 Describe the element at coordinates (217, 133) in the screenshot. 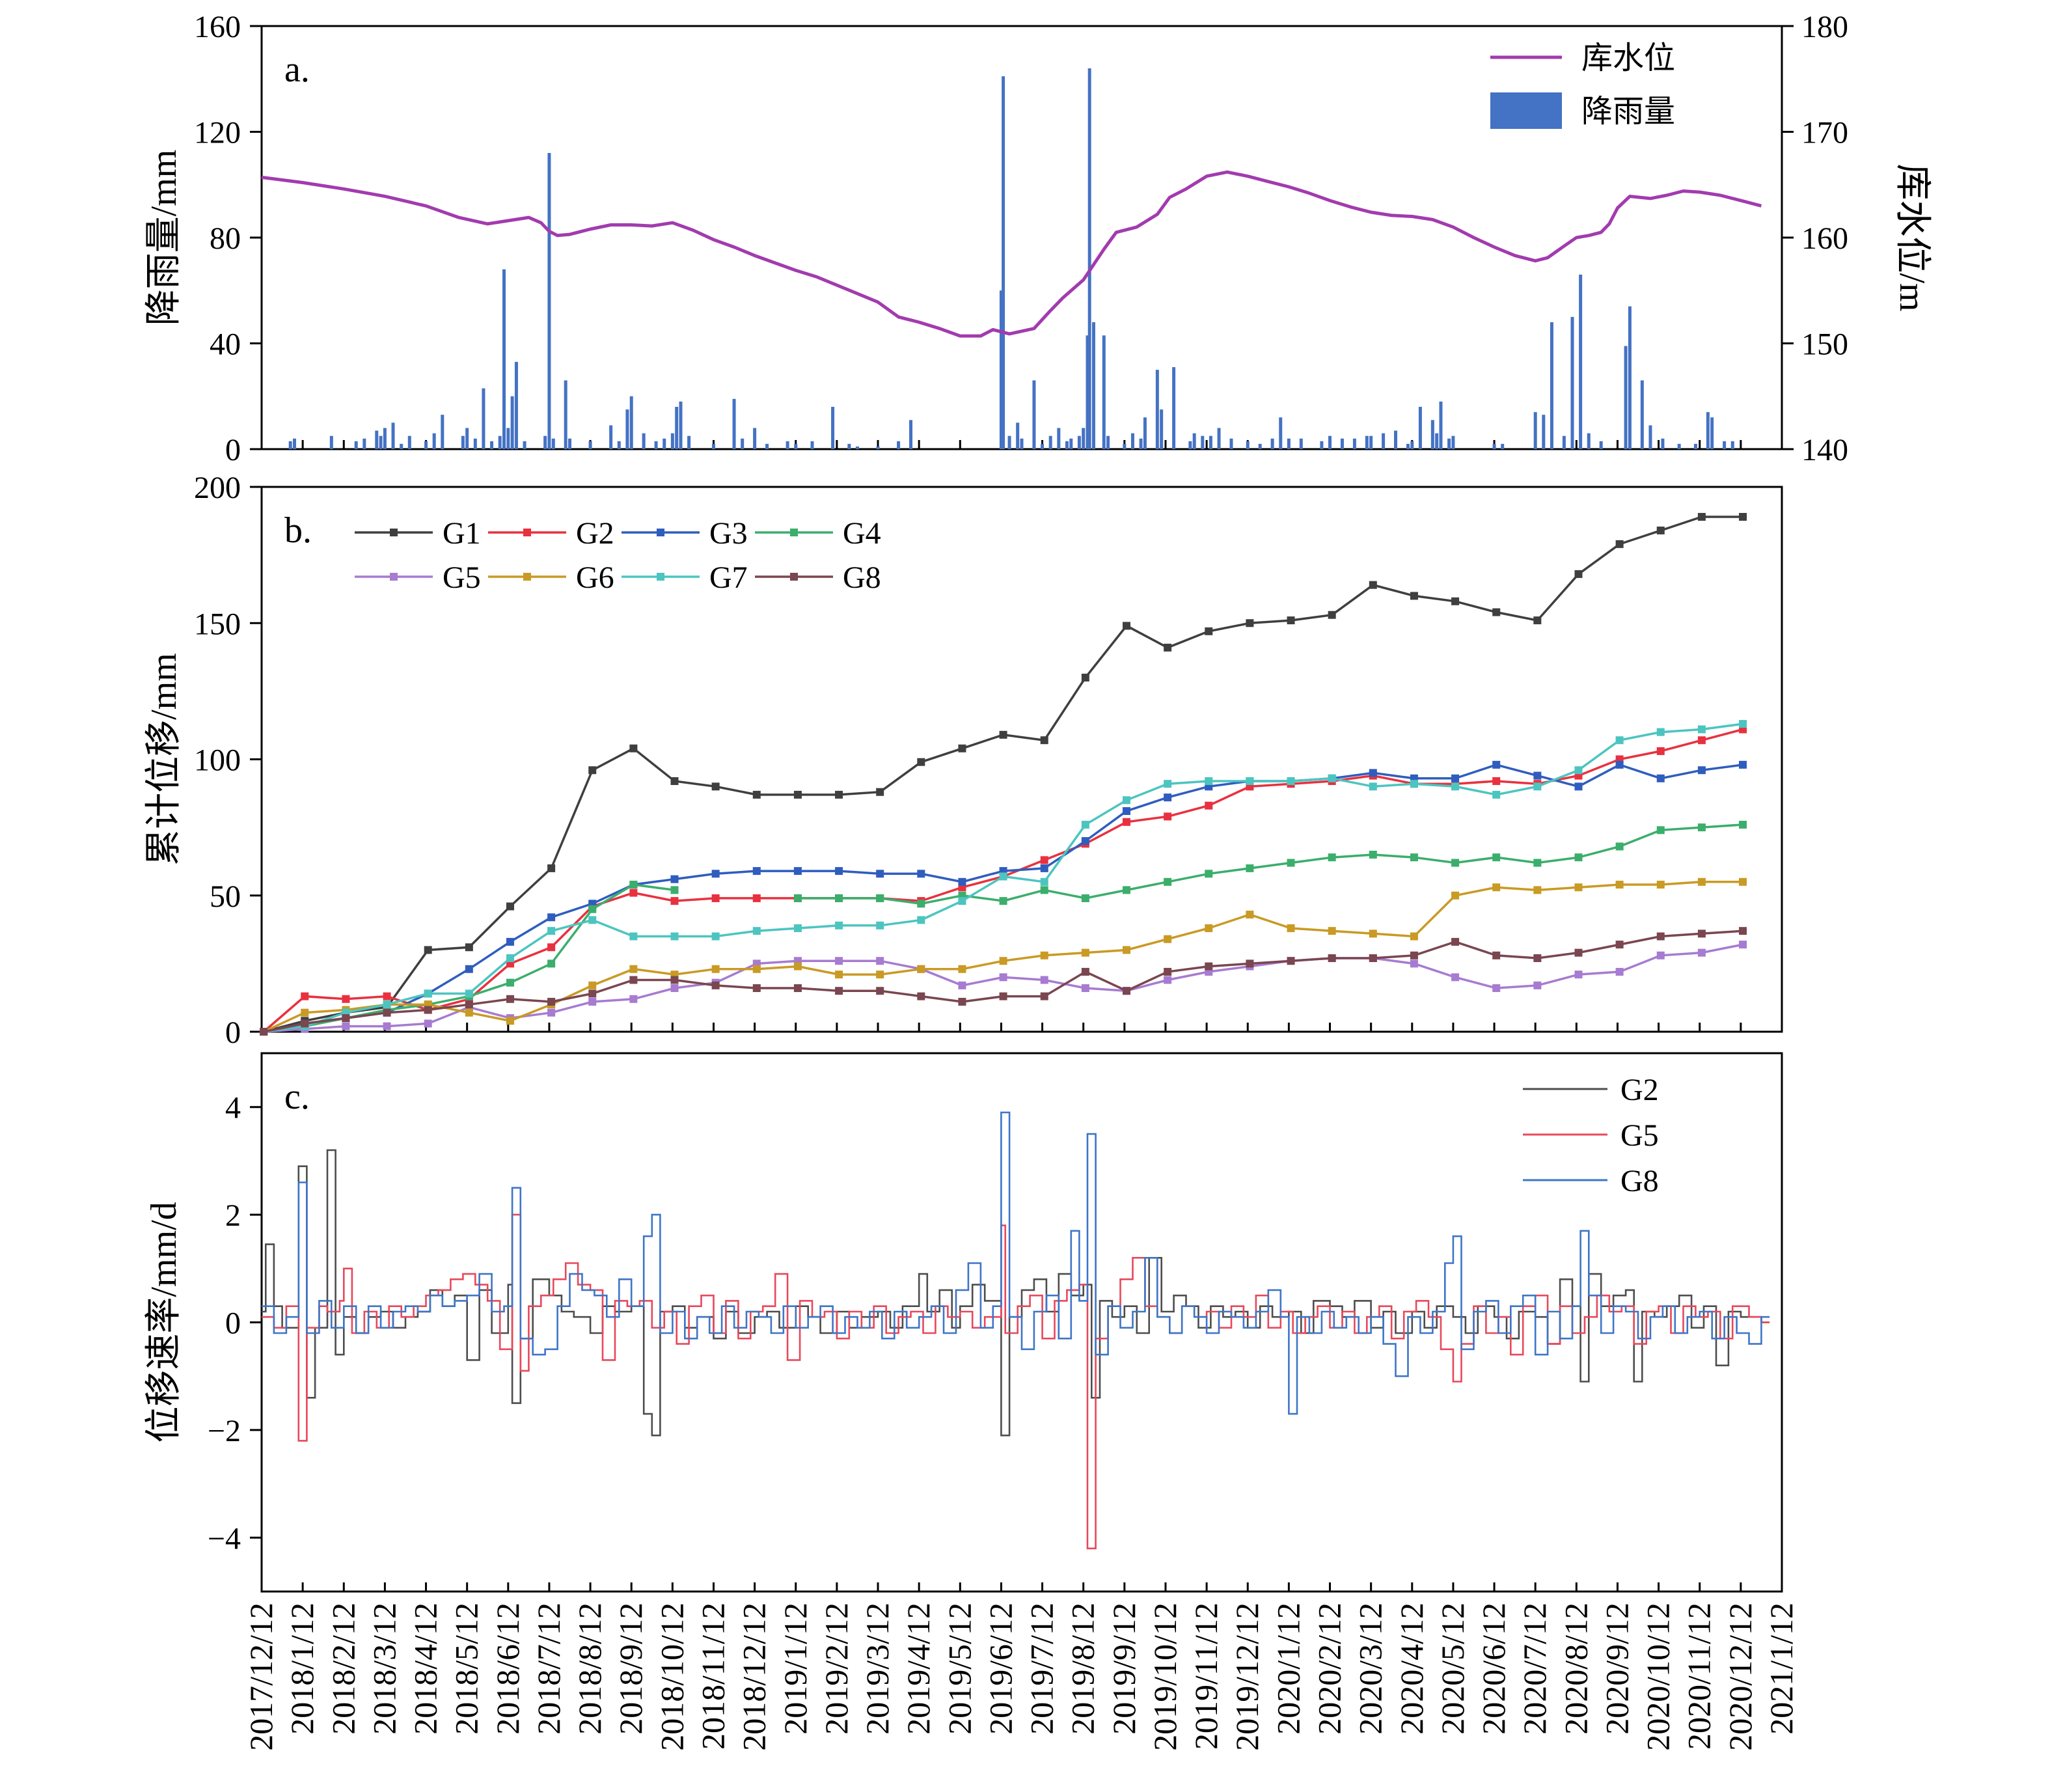

I see `panel-a-ytick-label: 120` at that location.